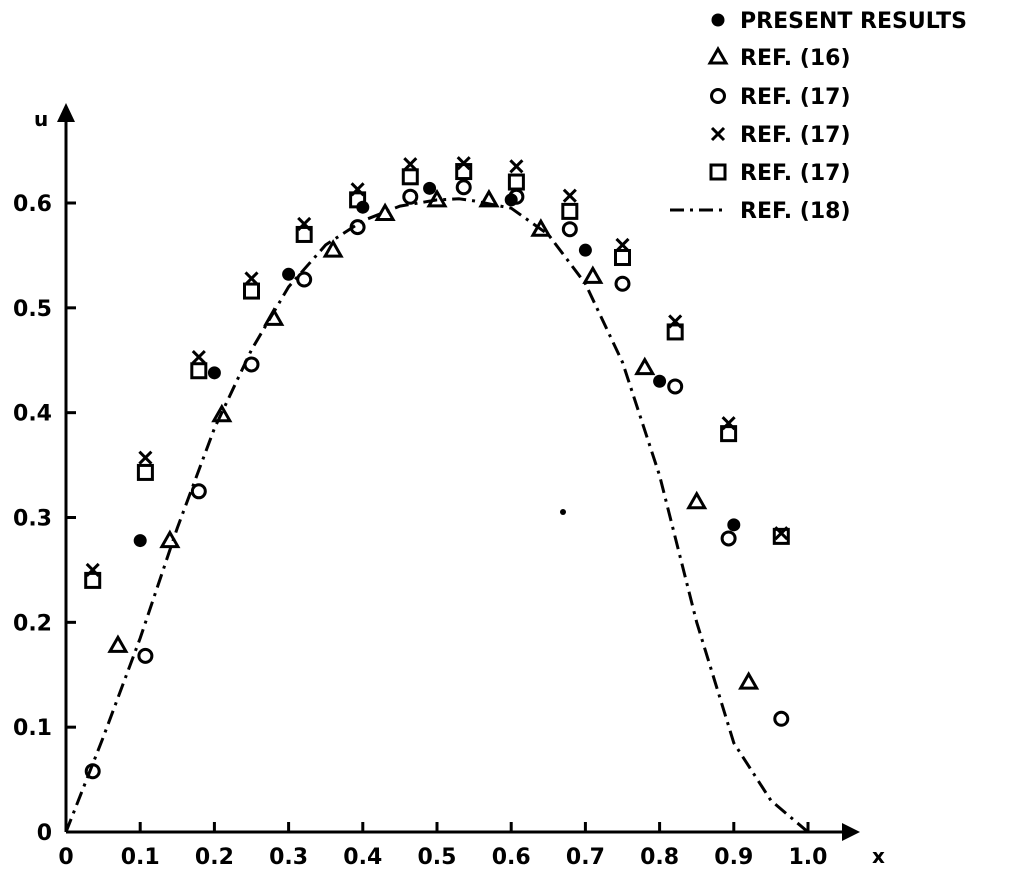 The image size is (1023, 869). Describe the element at coordinates (32, 204) in the screenshot. I see `y-tick-label: 0.6` at that location.